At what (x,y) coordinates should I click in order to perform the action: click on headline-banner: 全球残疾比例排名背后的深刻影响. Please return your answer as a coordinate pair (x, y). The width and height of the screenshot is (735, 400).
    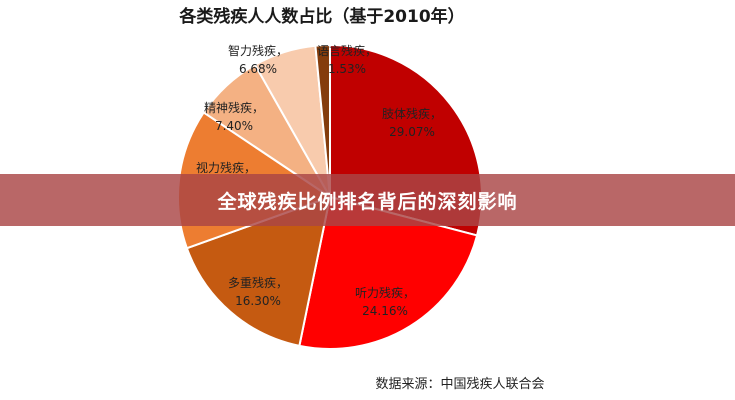
    Looking at the image, I should click on (367, 200).